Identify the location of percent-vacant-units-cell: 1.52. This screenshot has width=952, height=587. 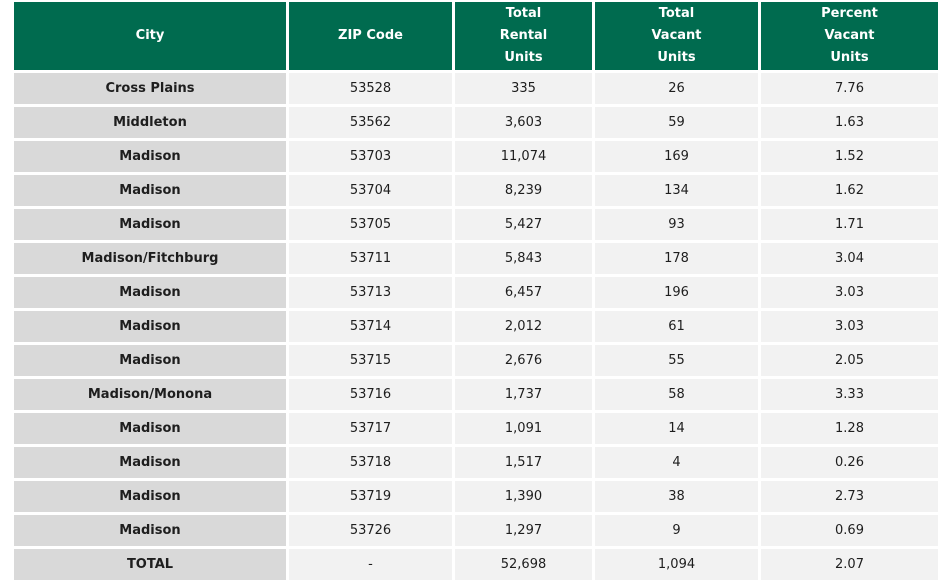
(849, 156).